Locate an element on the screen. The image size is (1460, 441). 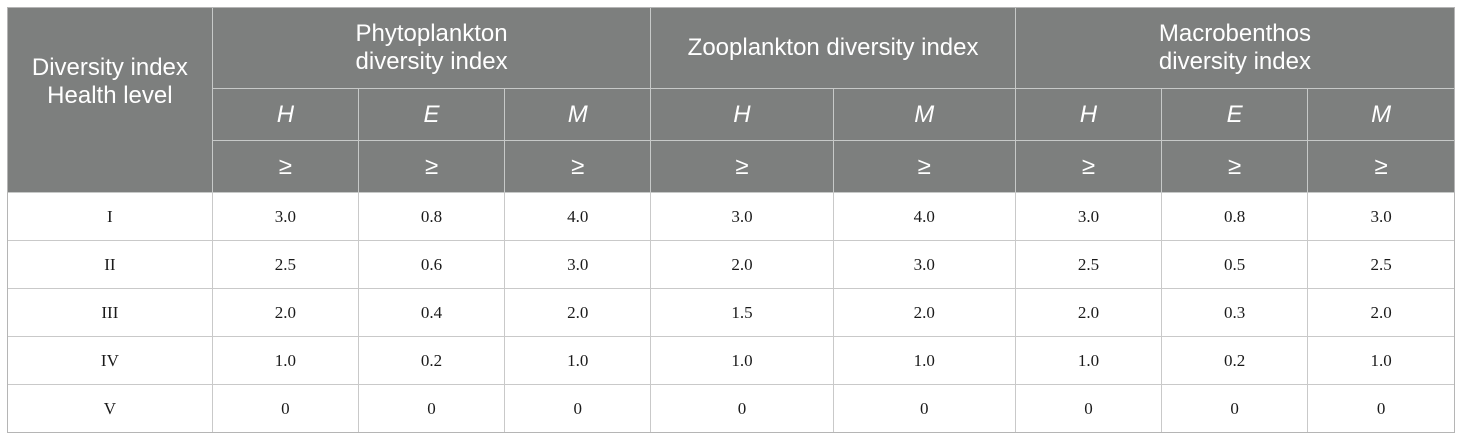
value-cell: 0.6 is located at coordinates (432, 264).